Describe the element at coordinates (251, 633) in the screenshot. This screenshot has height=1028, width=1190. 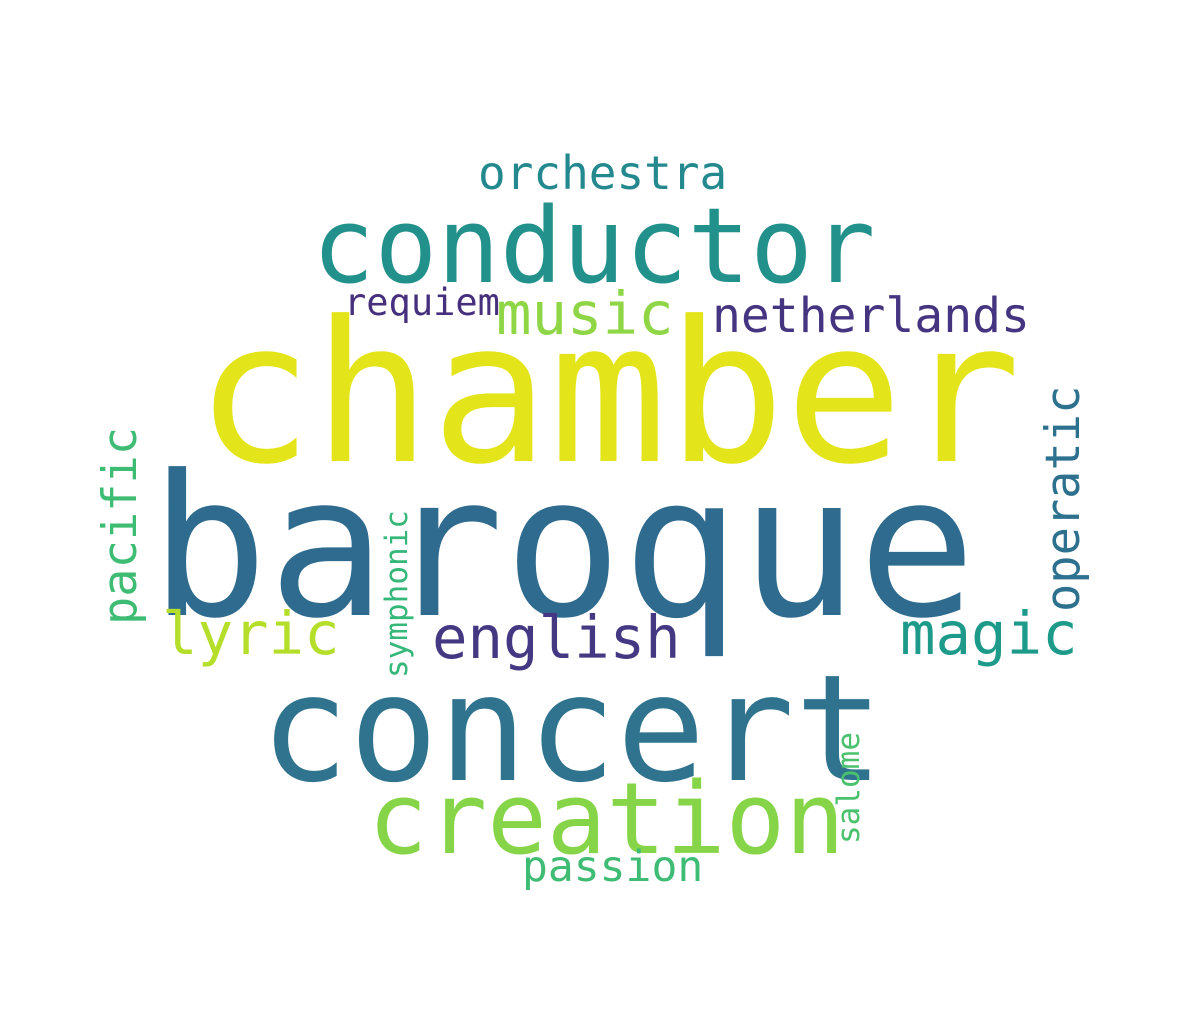
I see `word-lyric: lyric` at that location.